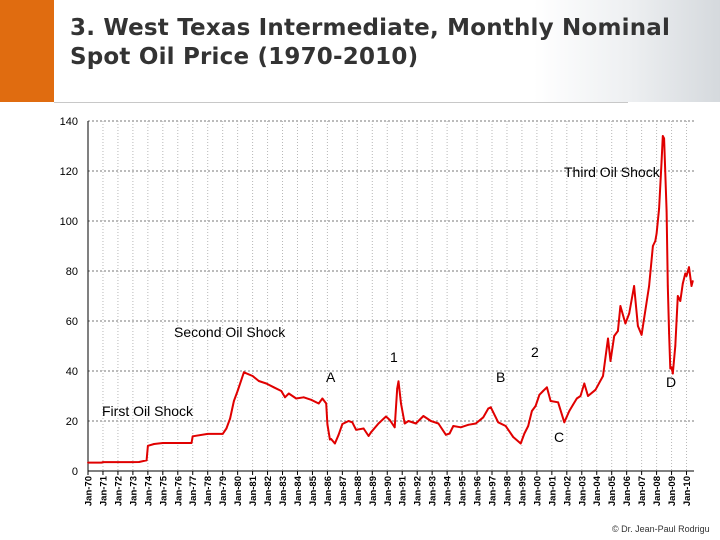  Describe the element at coordinates (148, 411) in the screenshot. I see `annotation-first-oil-shock: First Oil Shock` at that location.